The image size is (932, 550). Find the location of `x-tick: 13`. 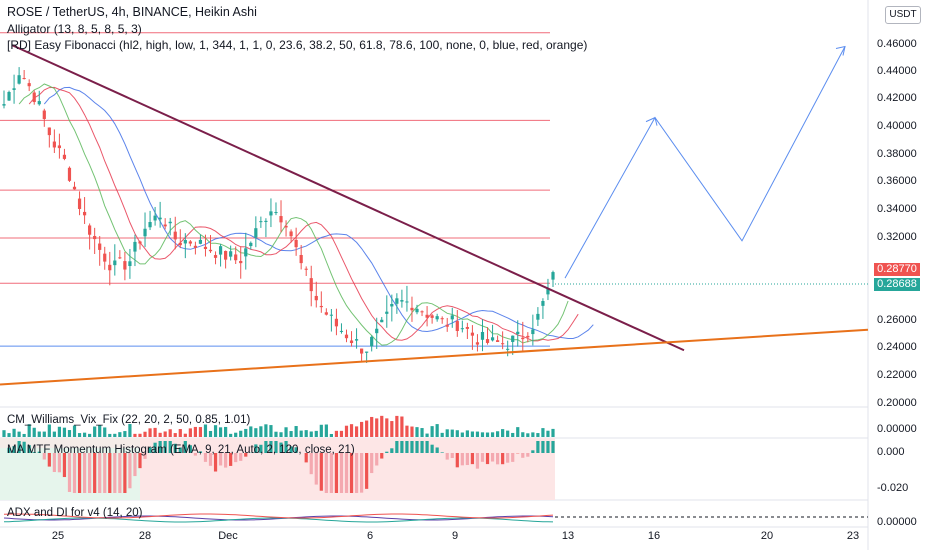

x-tick: 13 is located at coordinates (568, 536).